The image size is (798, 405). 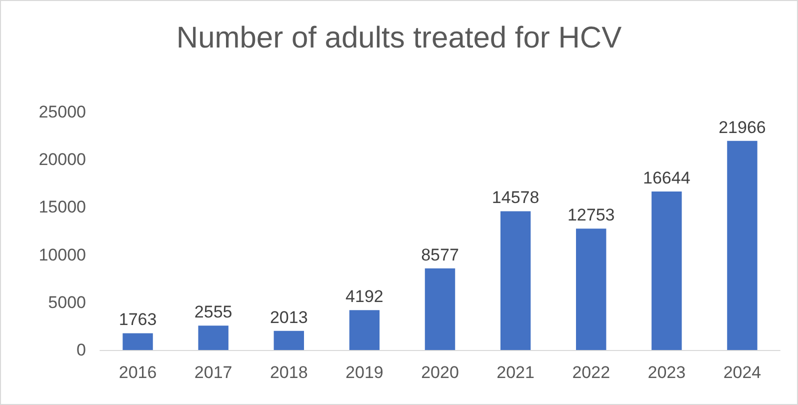 I want to click on data-label: 21966, so click(x=742, y=127).